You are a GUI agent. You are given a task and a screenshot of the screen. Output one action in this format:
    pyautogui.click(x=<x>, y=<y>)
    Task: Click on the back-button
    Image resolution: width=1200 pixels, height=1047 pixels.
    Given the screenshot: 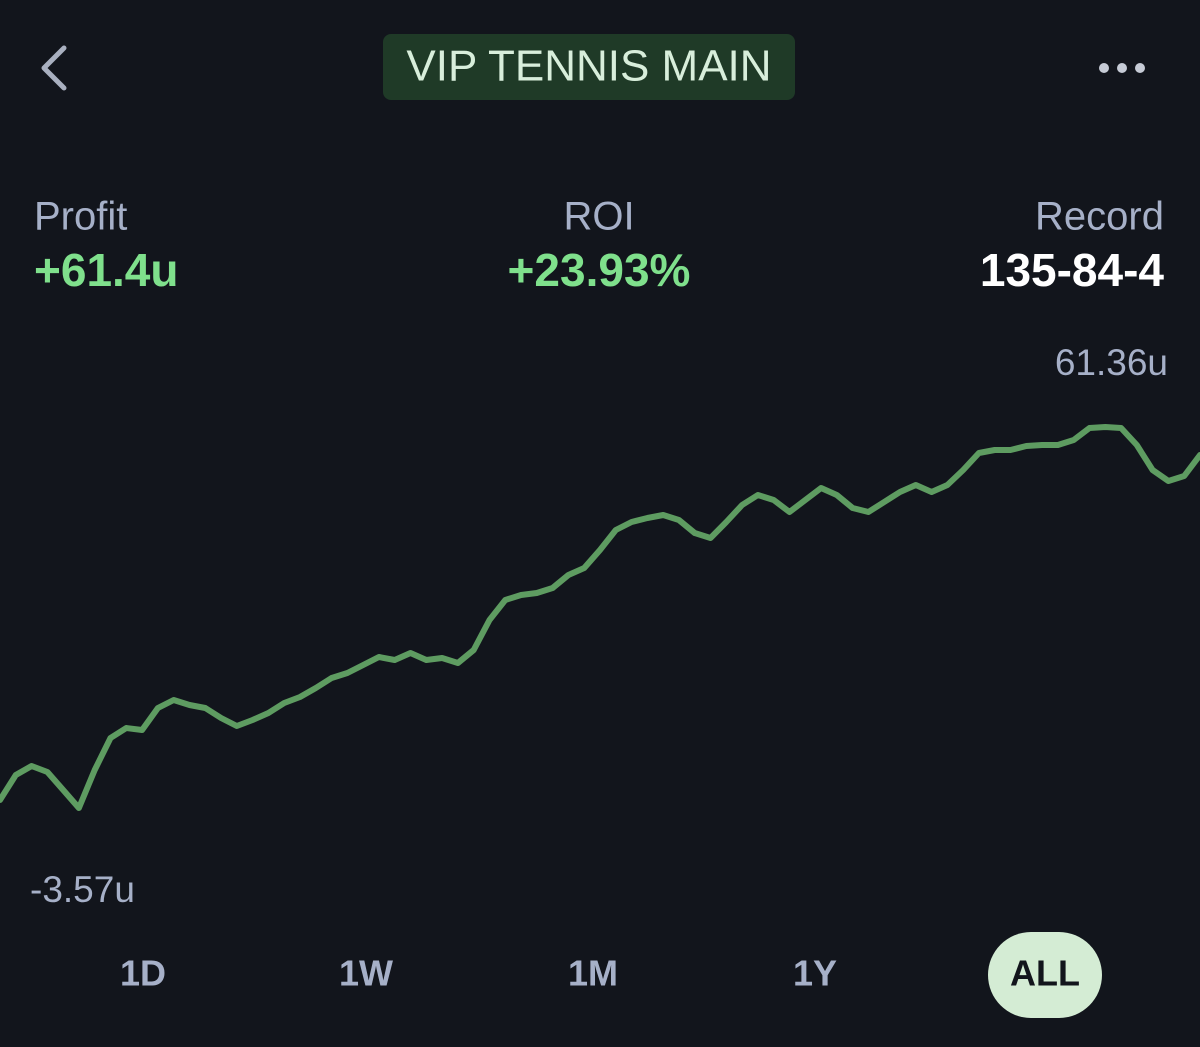 What is the action you would take?
    pyautogui.click(x=55, y=68)
    